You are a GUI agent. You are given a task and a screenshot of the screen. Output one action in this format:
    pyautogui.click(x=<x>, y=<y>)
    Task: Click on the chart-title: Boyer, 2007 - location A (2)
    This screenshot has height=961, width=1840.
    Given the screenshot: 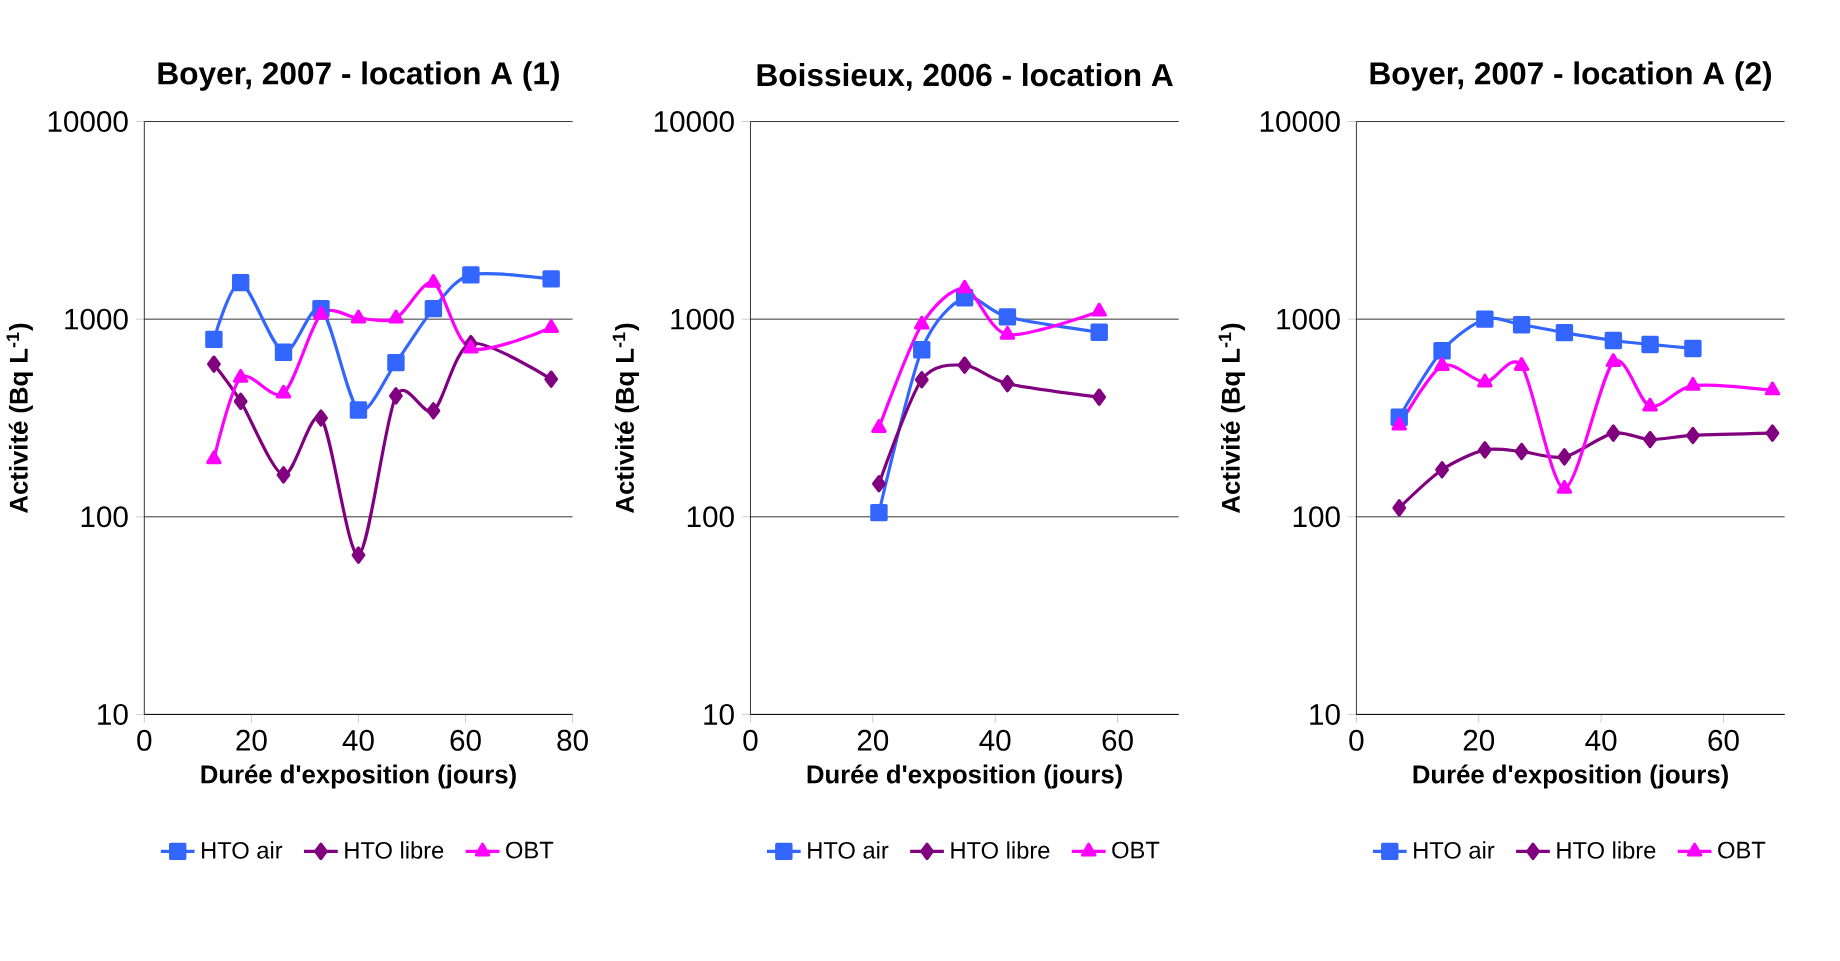 What is the action you would take?
    pyautogui.click(x=1571, y=76)
    